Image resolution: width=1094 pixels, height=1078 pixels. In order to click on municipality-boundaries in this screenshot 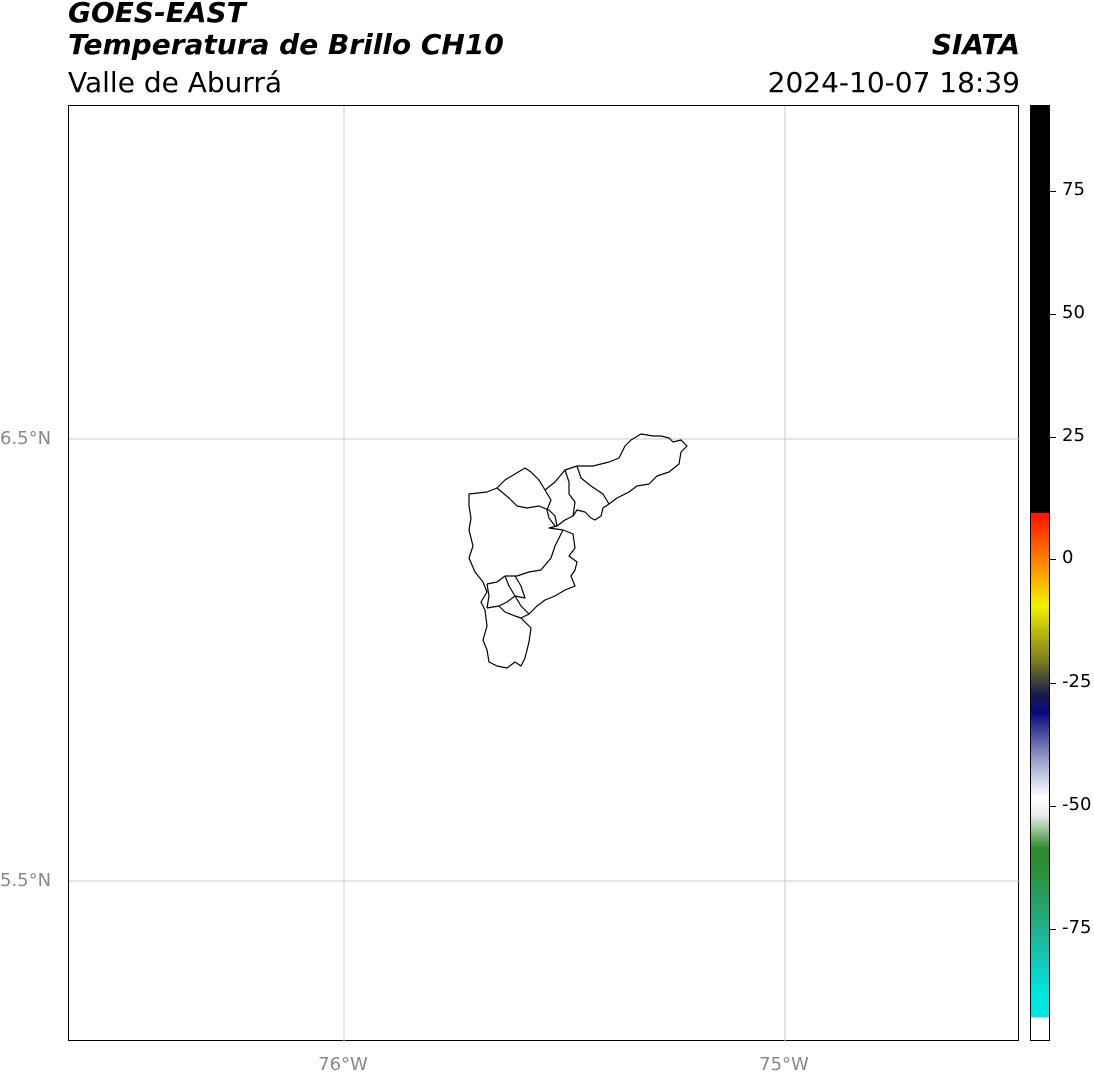, I will do `click(578, 551)`.